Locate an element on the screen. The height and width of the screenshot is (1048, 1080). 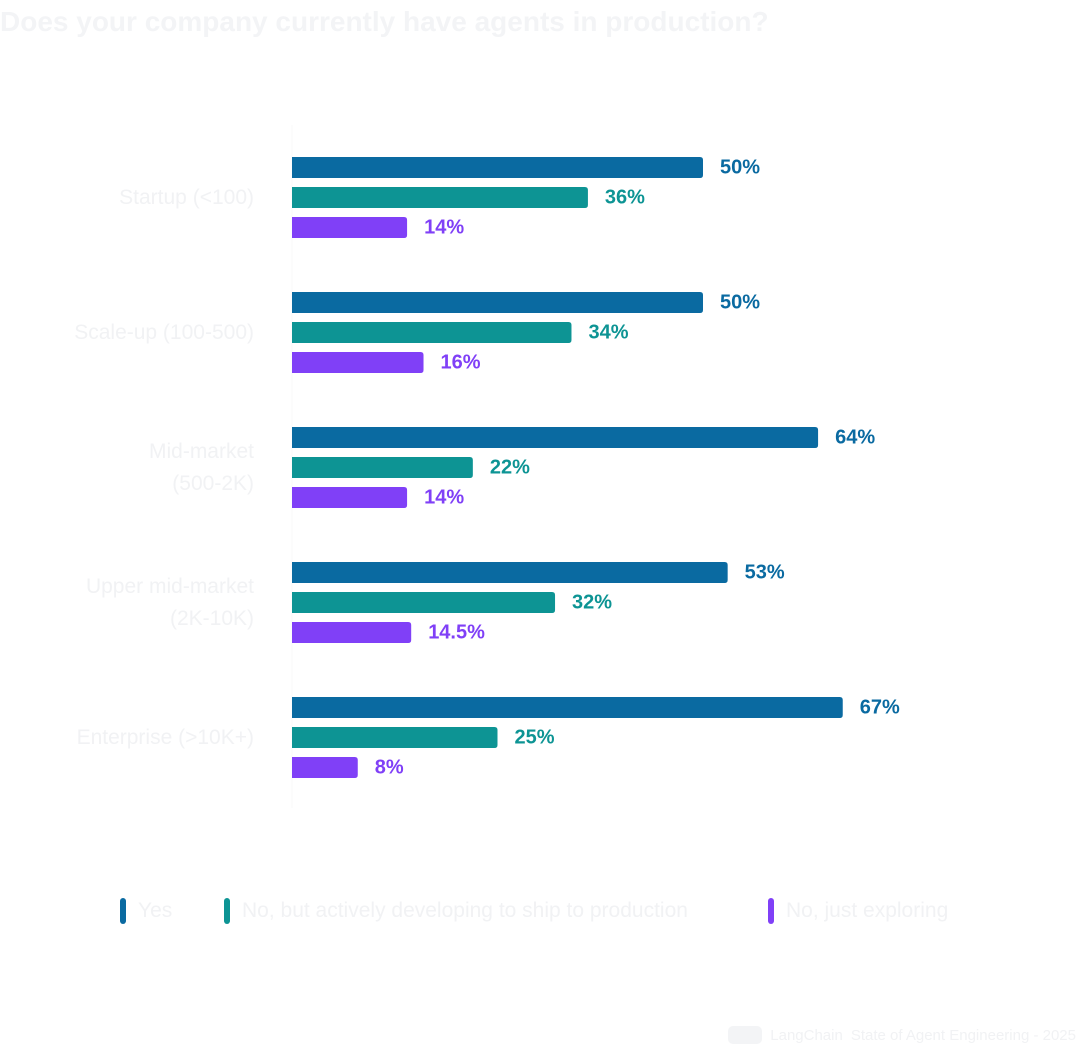
legend-swatch-developing is located at coordinates (227, 911).